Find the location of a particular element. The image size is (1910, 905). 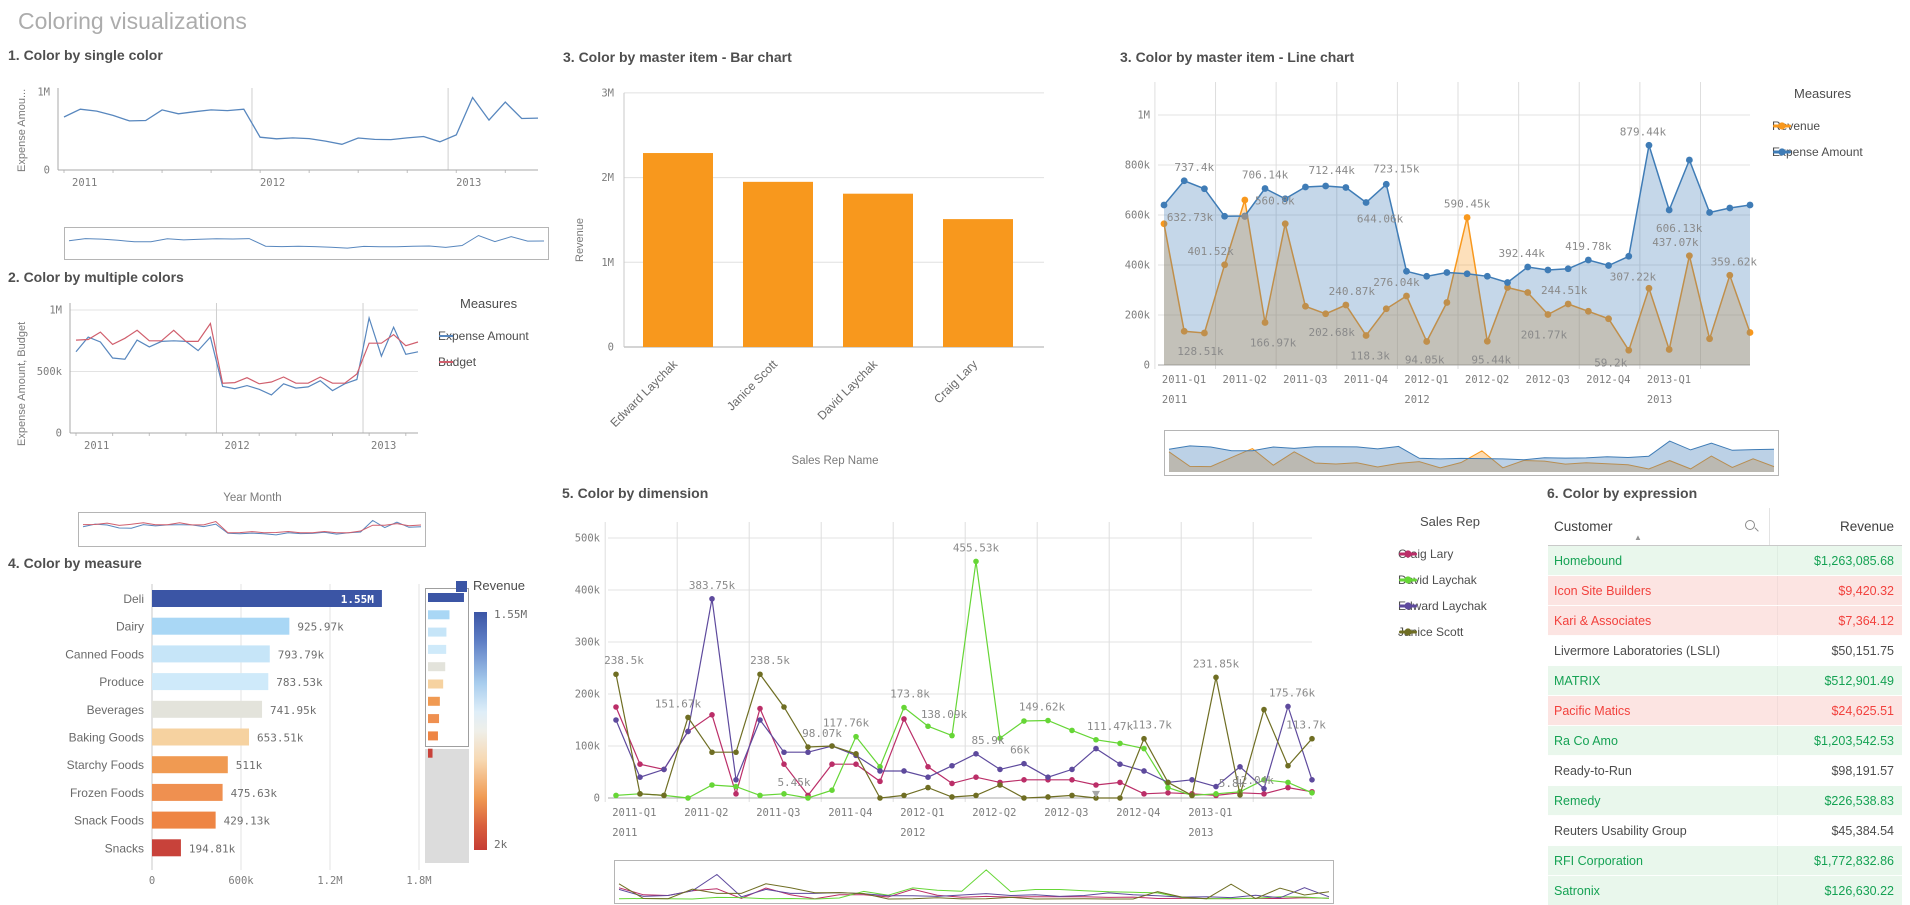

legend-item-edward-laychak: Edward Laychak is located at coordinates (1442, 606).